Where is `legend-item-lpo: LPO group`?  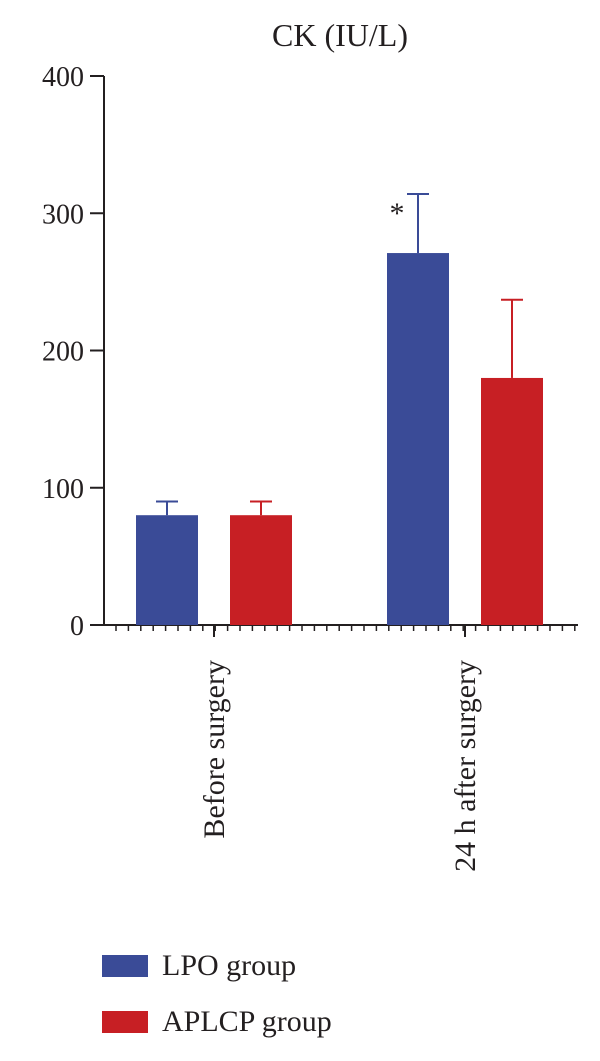
legend-item-lpo: LPO group is located at coordinates (217, 966).